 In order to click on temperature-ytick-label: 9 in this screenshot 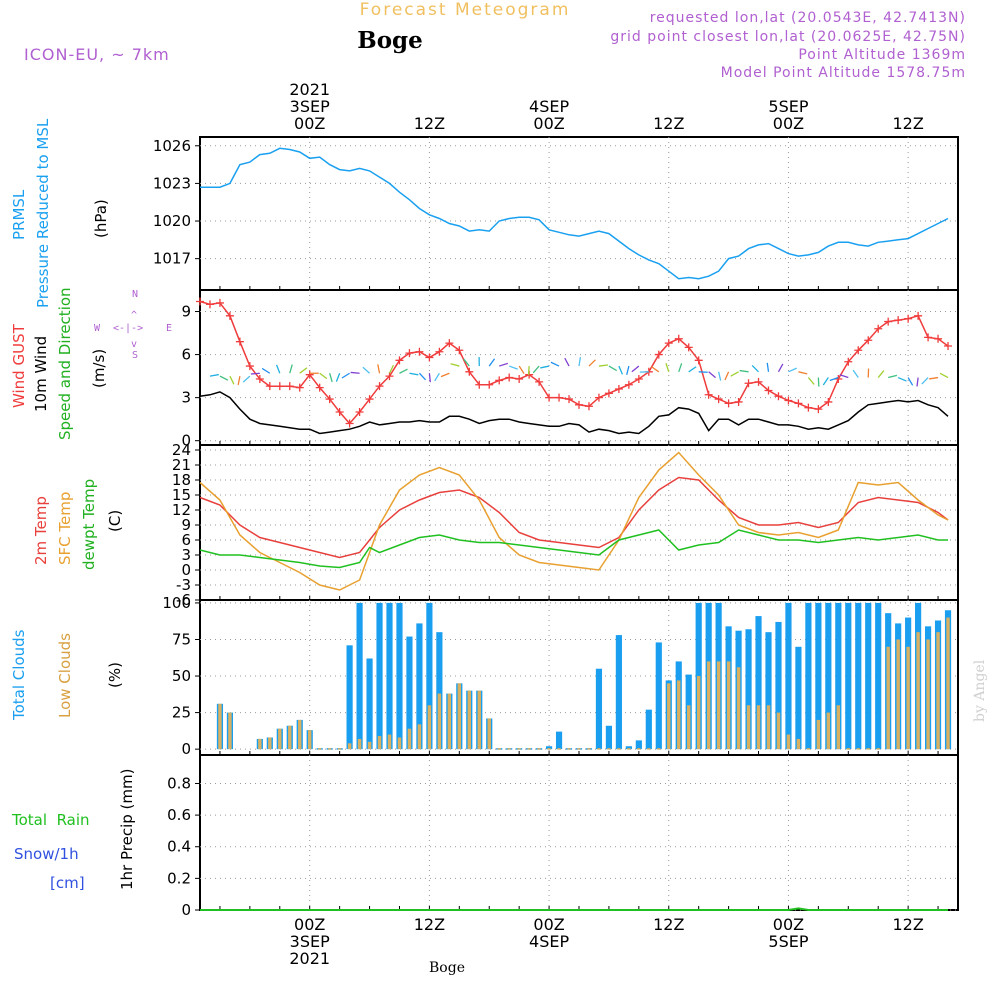, I will do `click(186, 525)`.